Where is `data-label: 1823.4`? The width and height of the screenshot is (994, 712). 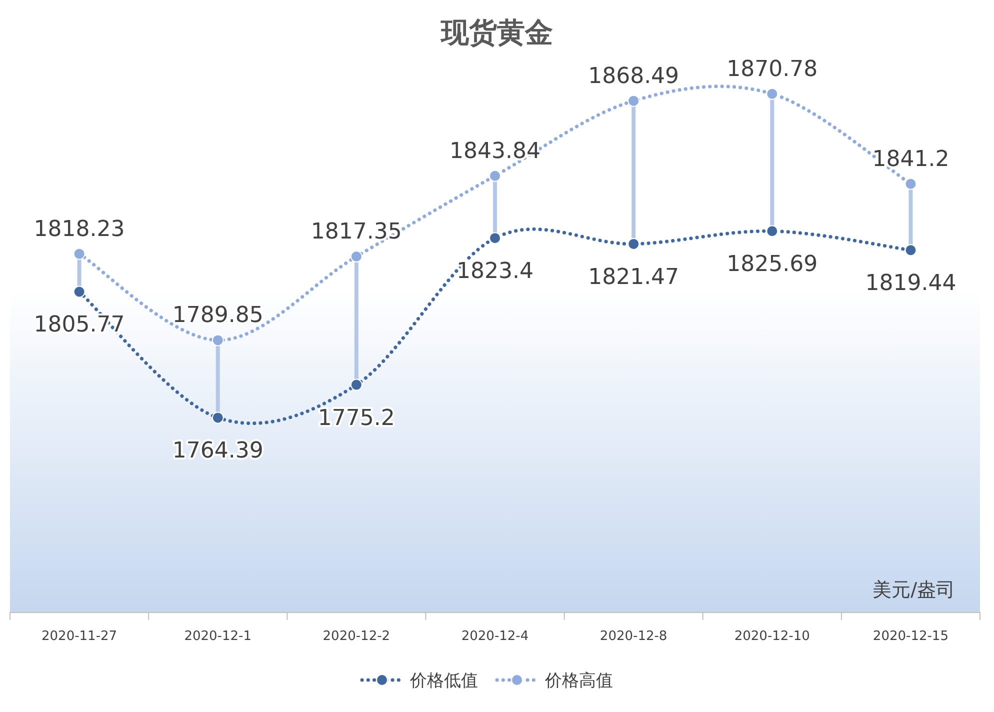
data-label: 1823.4 is located at coordinates (495, 271).